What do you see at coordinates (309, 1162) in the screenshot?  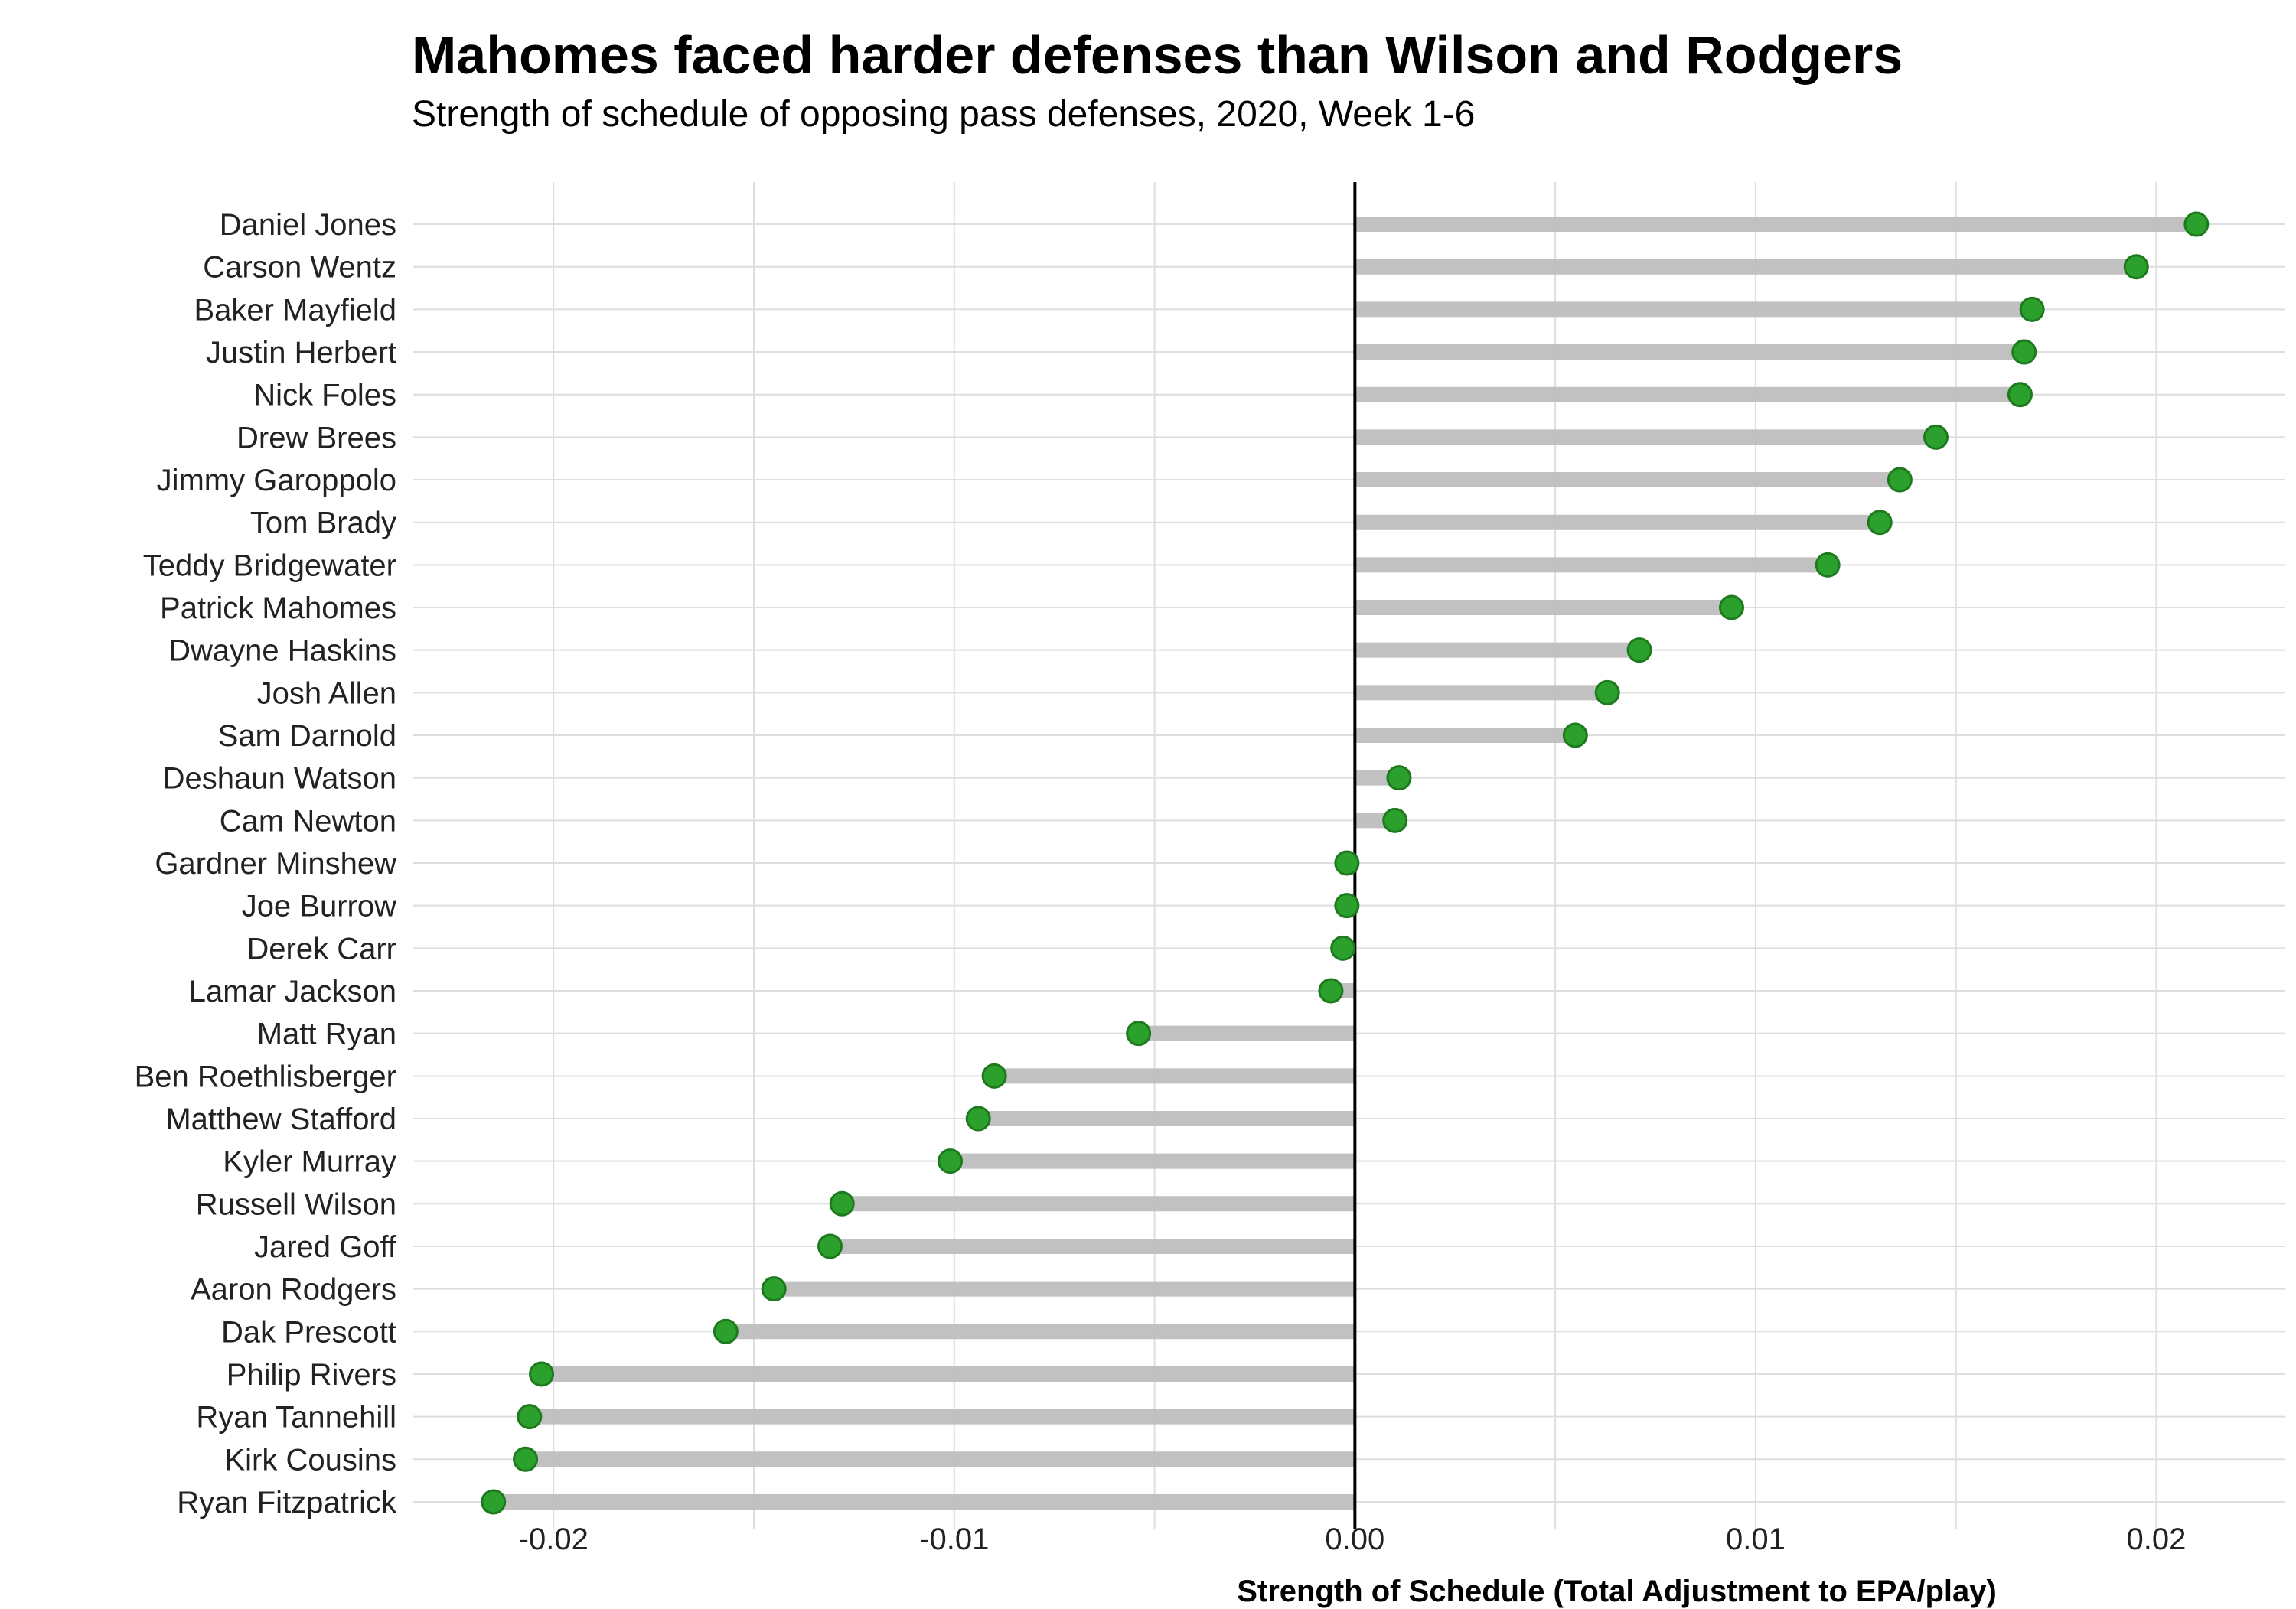 I see `y-label-kyler-murray: Kyler Murray` at bounding box center [309, 1162].